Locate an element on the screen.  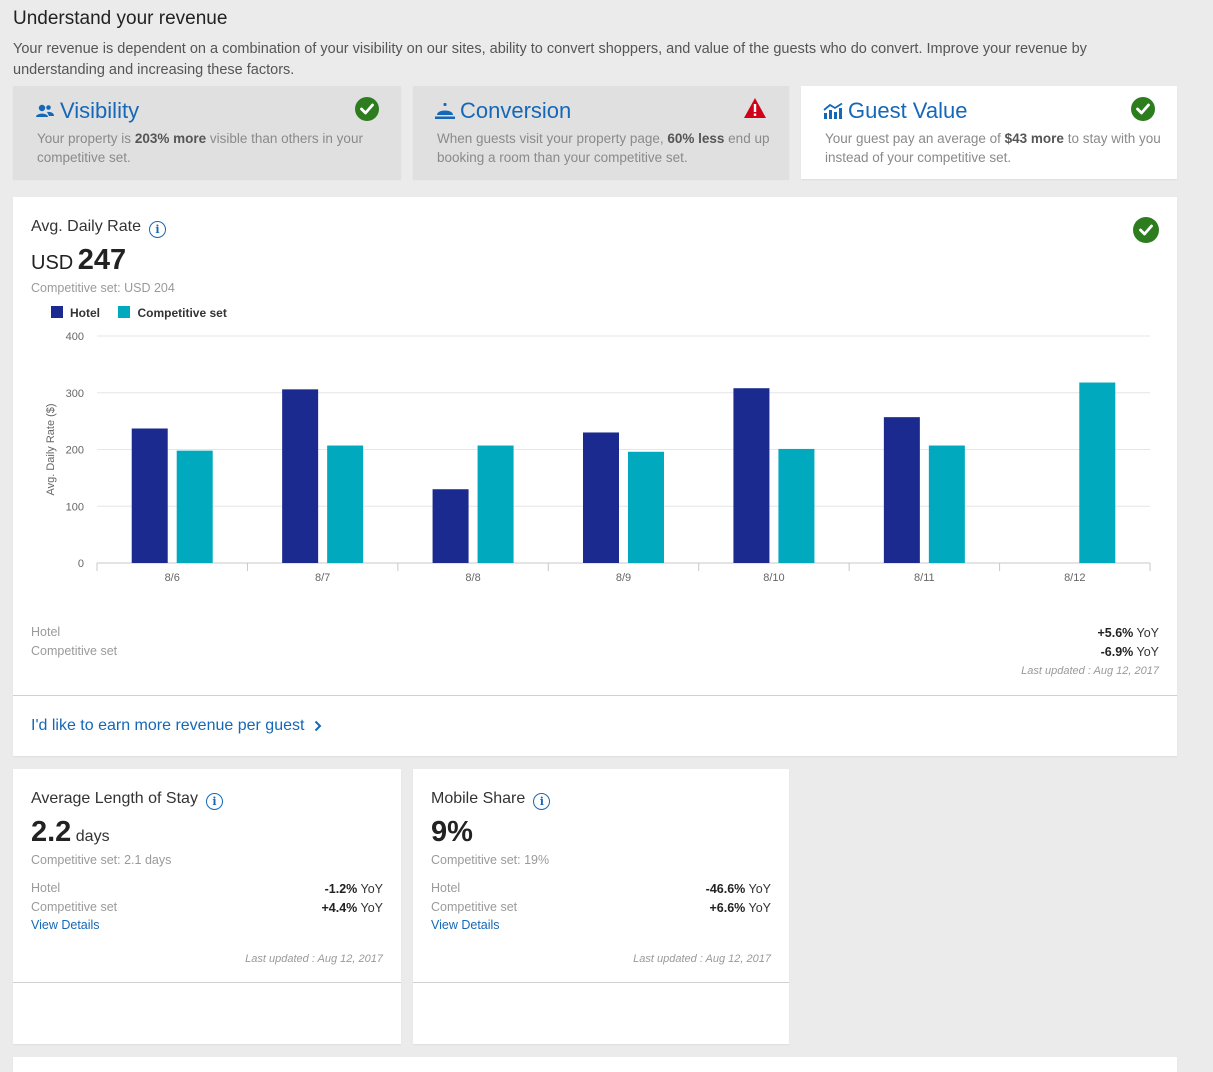
adr-amount: 247 is located at coordinates (102, 260).